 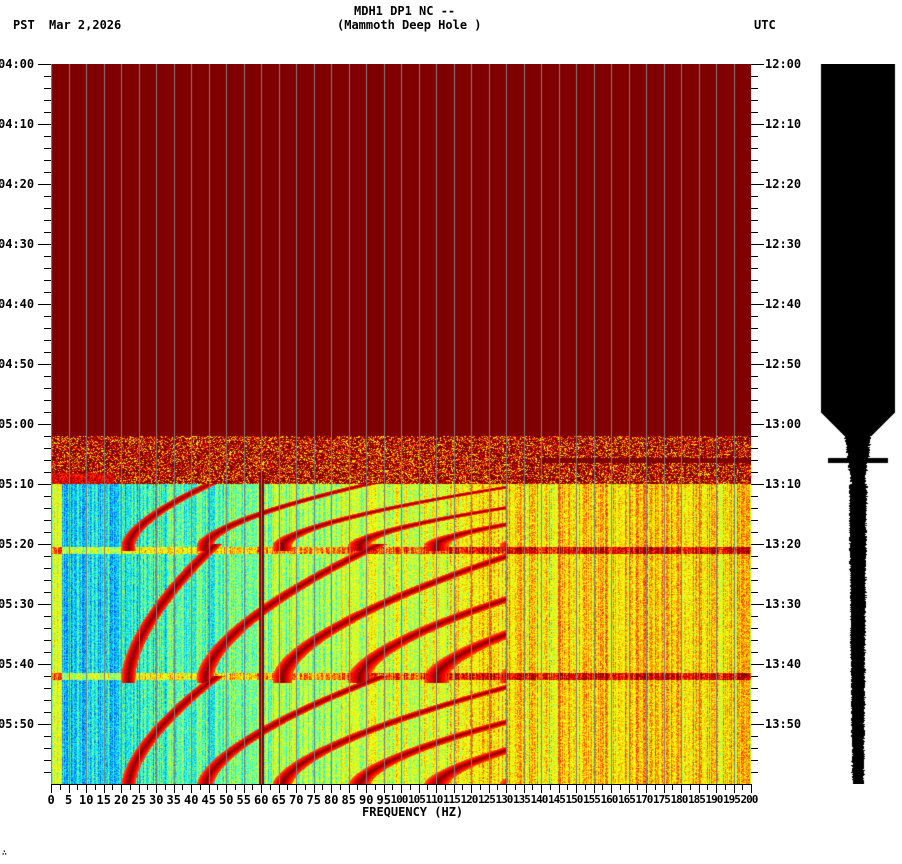 I want to click on seismogram-trace, so click(x=860, y=424).